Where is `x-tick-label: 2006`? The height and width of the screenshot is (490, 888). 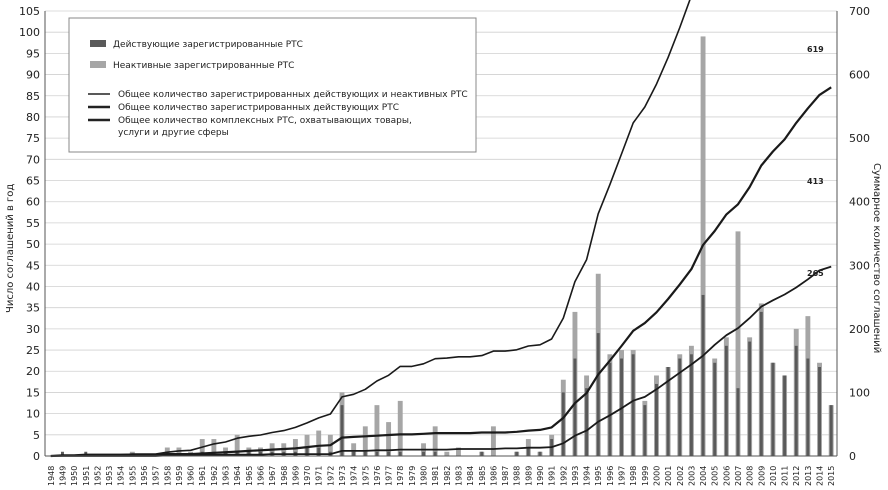
x-tick-label: 2006 is located at coordinates (726, 476).